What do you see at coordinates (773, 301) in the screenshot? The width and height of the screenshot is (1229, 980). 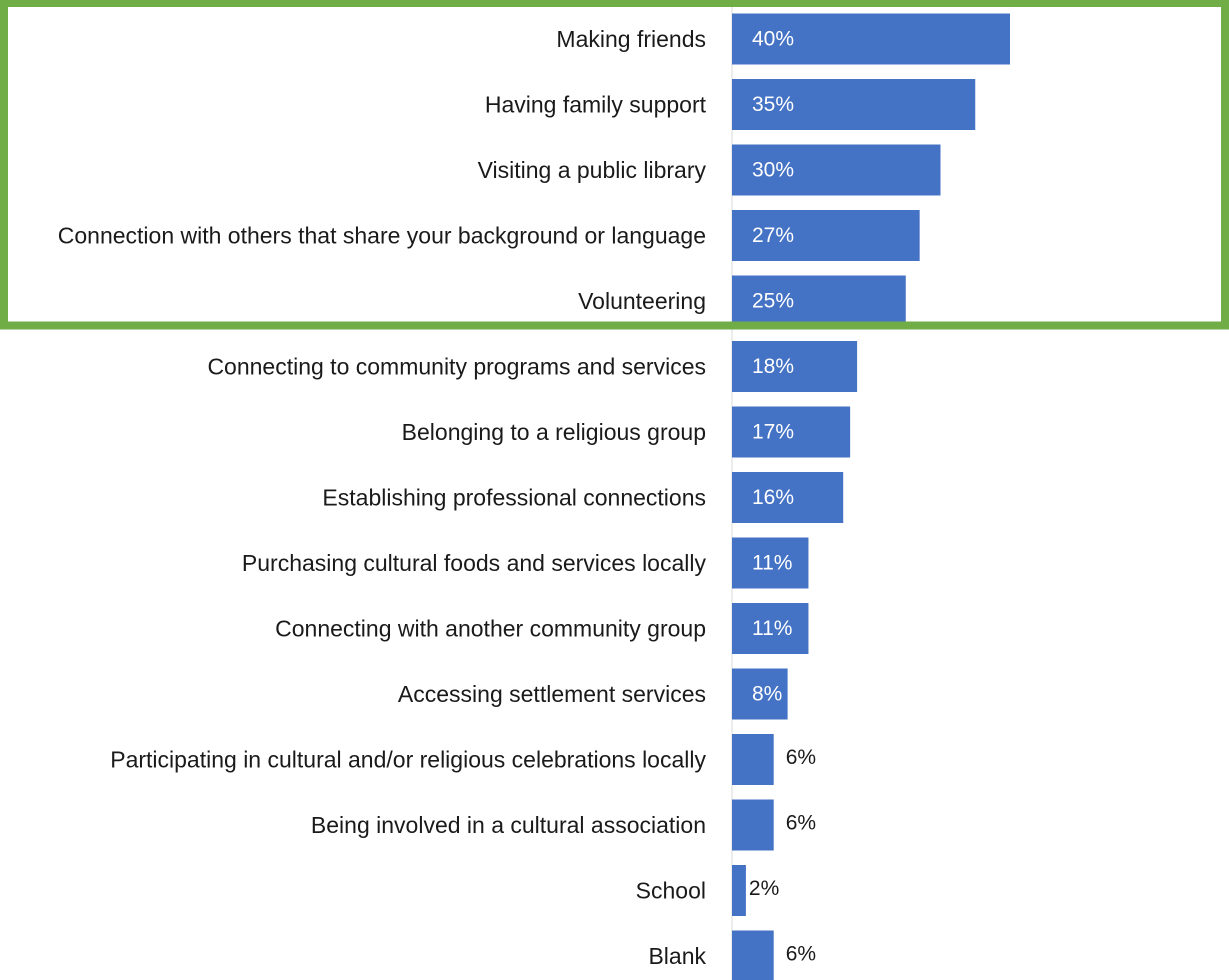 I see `value-label: 25%` at bounding box center [773, 301].